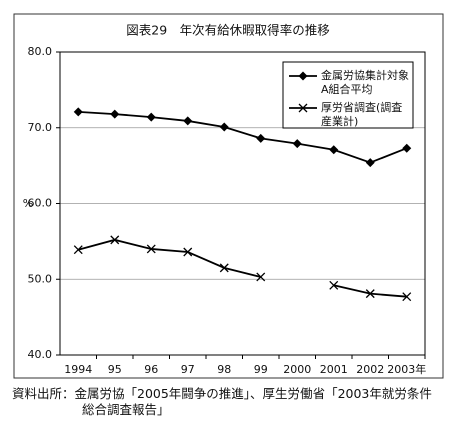 This screenshot has width=450, height=429. Describe the element at coordinates (188, 369) in the screenshot. I see `x-tick-label: 97` at that location.